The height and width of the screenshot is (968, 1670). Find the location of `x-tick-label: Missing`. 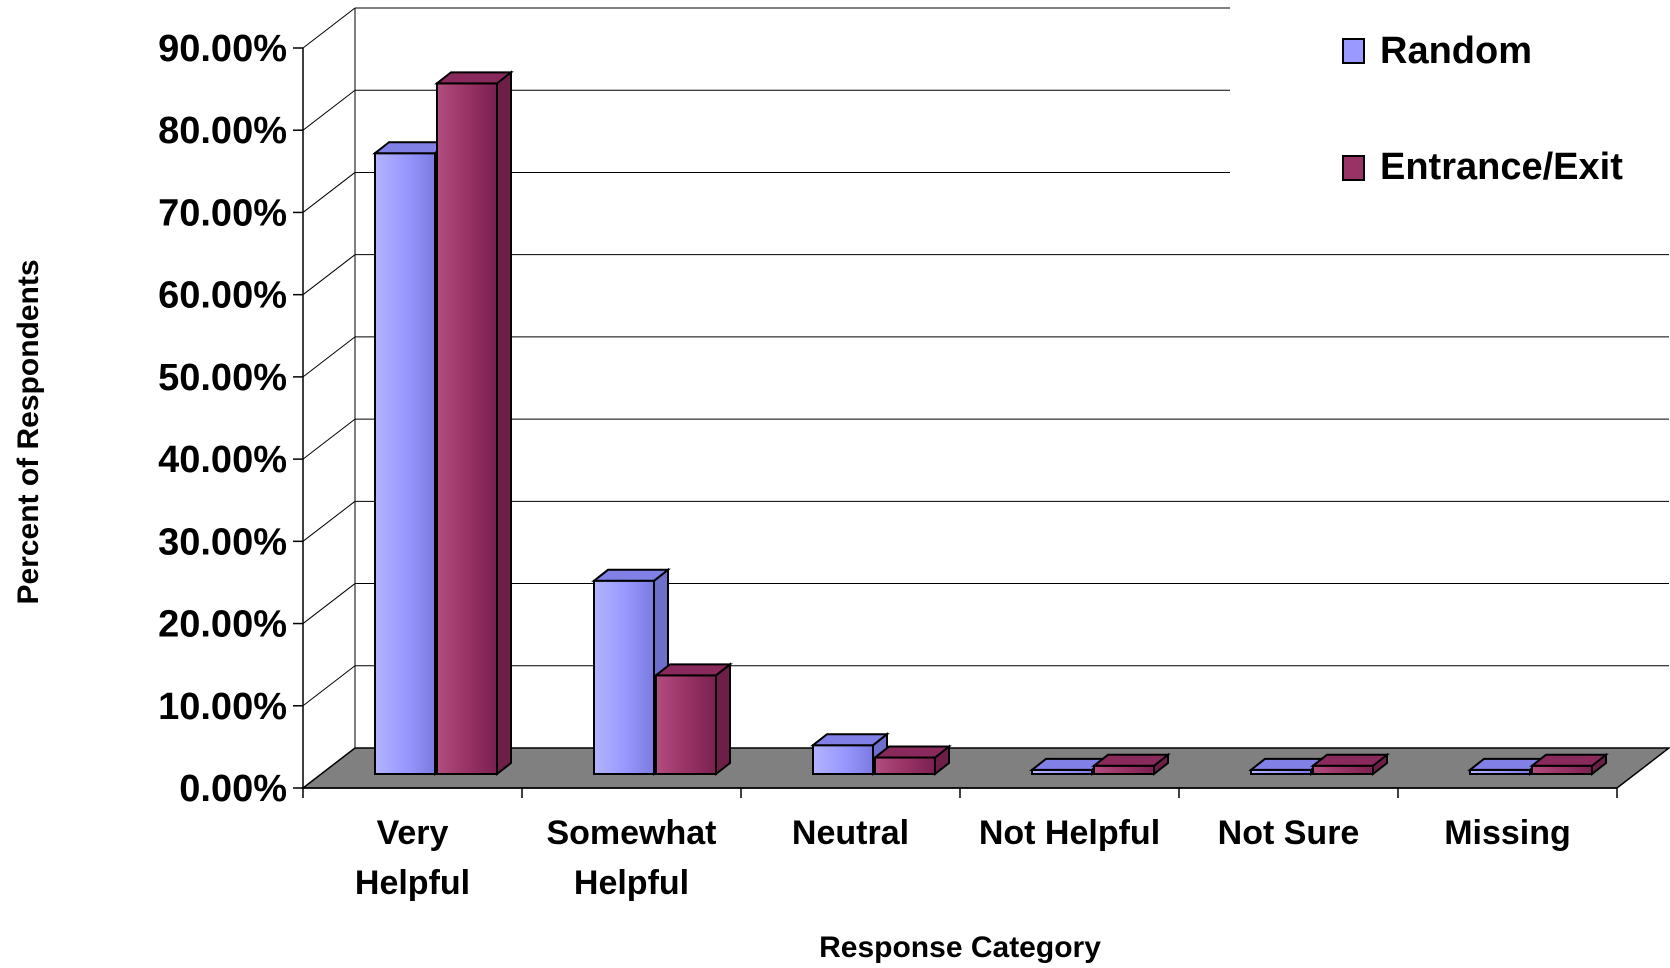

x-tick-label: Missing is located at coordinates (1507, 833).